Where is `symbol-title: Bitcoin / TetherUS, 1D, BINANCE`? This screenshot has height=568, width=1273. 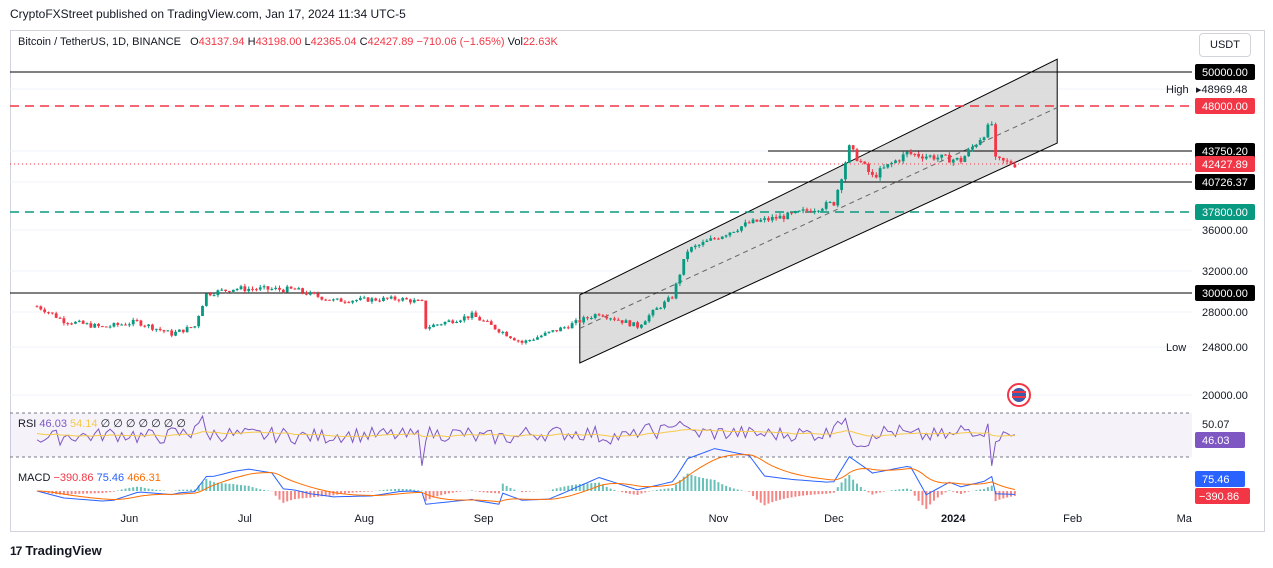 symbol-title: Bitcoin / TetherUS, 1D, BINANCE is located at coordinates (100, 42).